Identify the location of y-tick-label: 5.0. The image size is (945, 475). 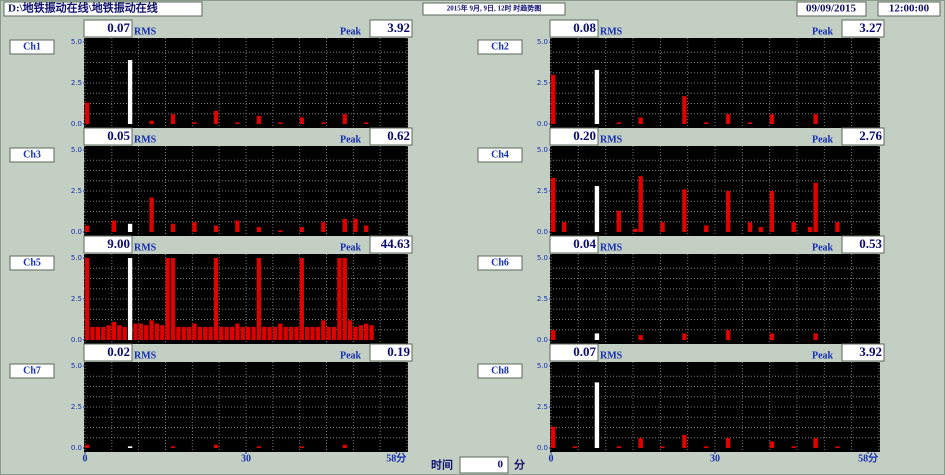
(542, 258).